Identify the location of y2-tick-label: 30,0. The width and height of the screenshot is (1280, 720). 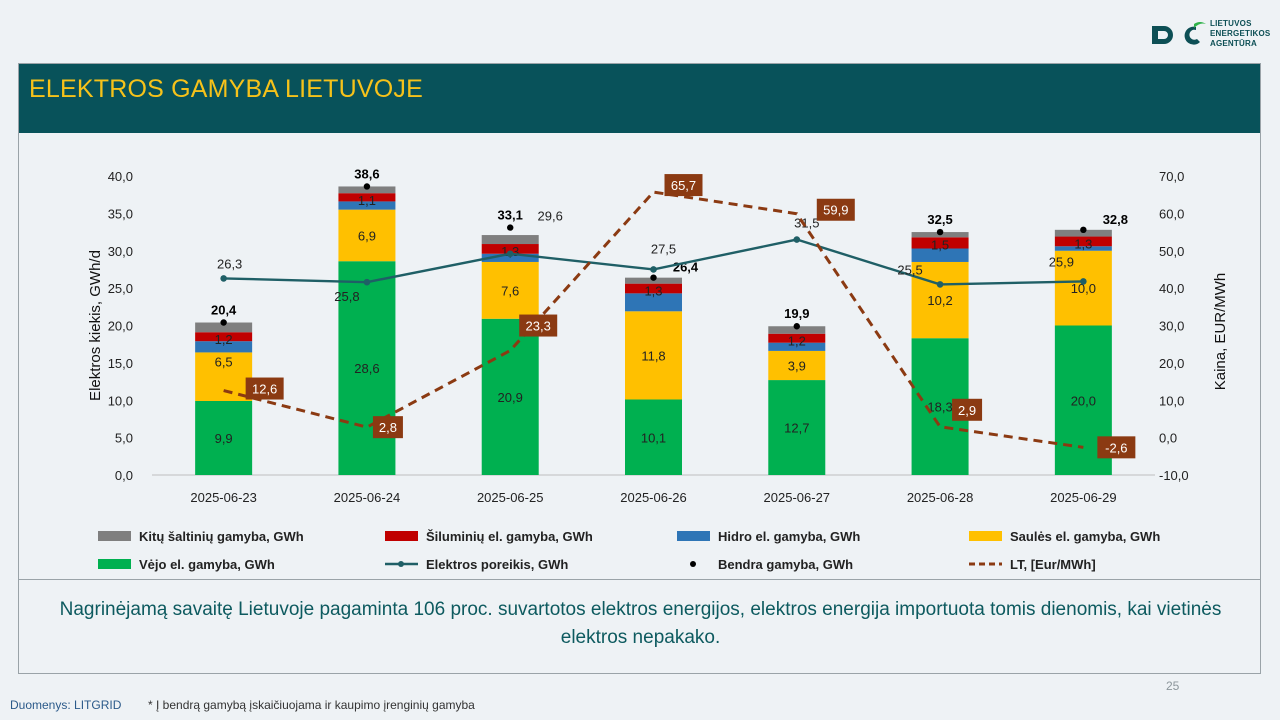
(1171, 326).